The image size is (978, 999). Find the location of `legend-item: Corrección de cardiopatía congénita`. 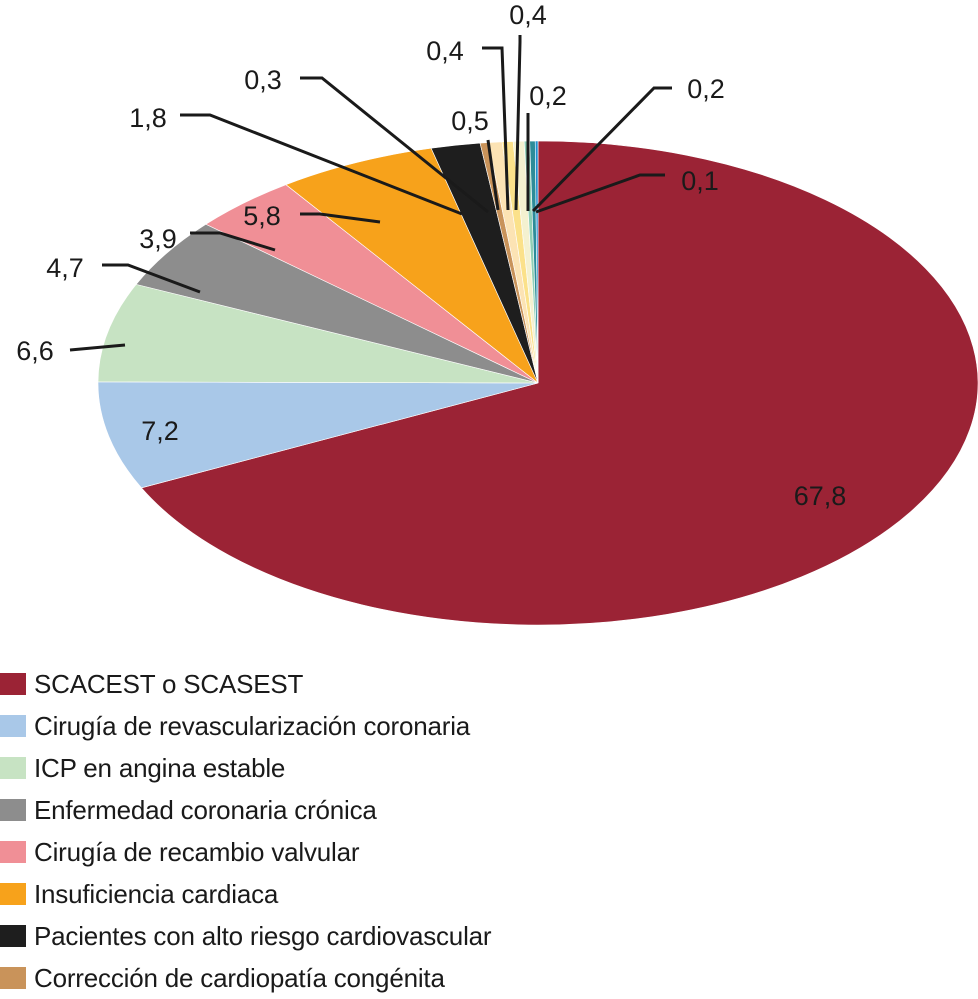

legend-item: Corrección de cardiopatía congénita is located at coordinates (489, 978).